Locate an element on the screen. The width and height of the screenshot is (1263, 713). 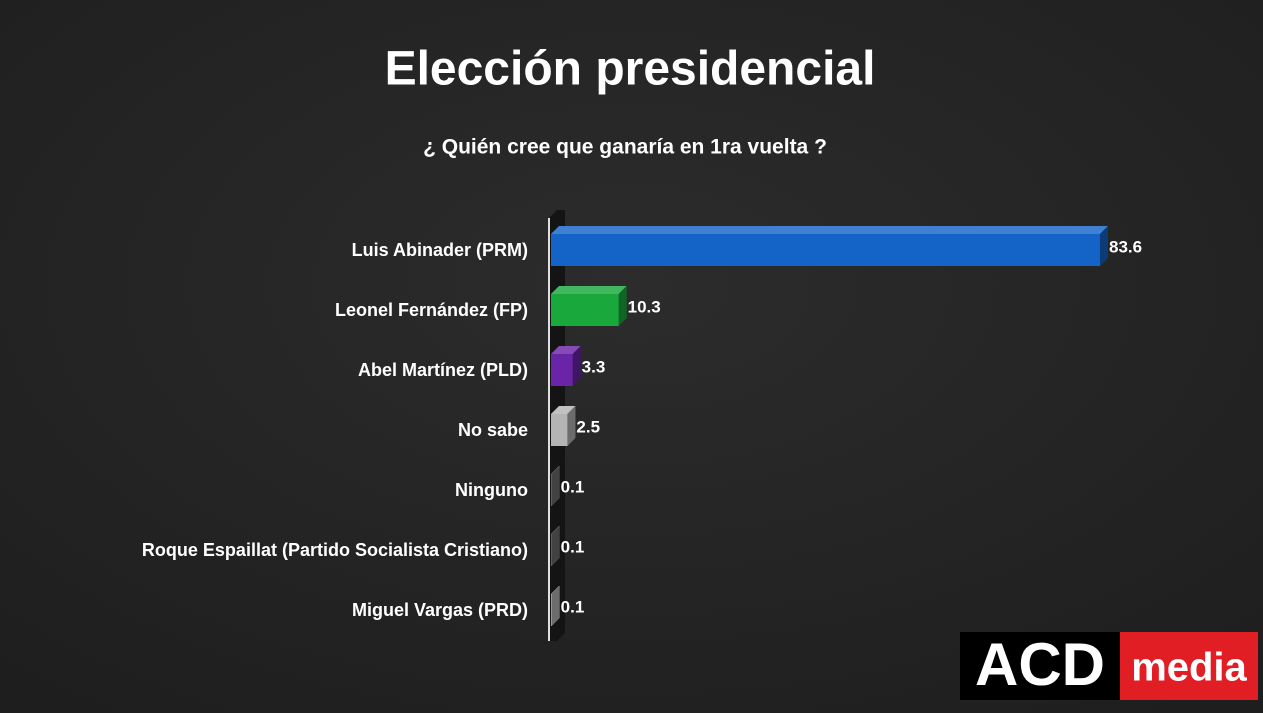
value-label: 10.3 is located at coordinates (644, 306).